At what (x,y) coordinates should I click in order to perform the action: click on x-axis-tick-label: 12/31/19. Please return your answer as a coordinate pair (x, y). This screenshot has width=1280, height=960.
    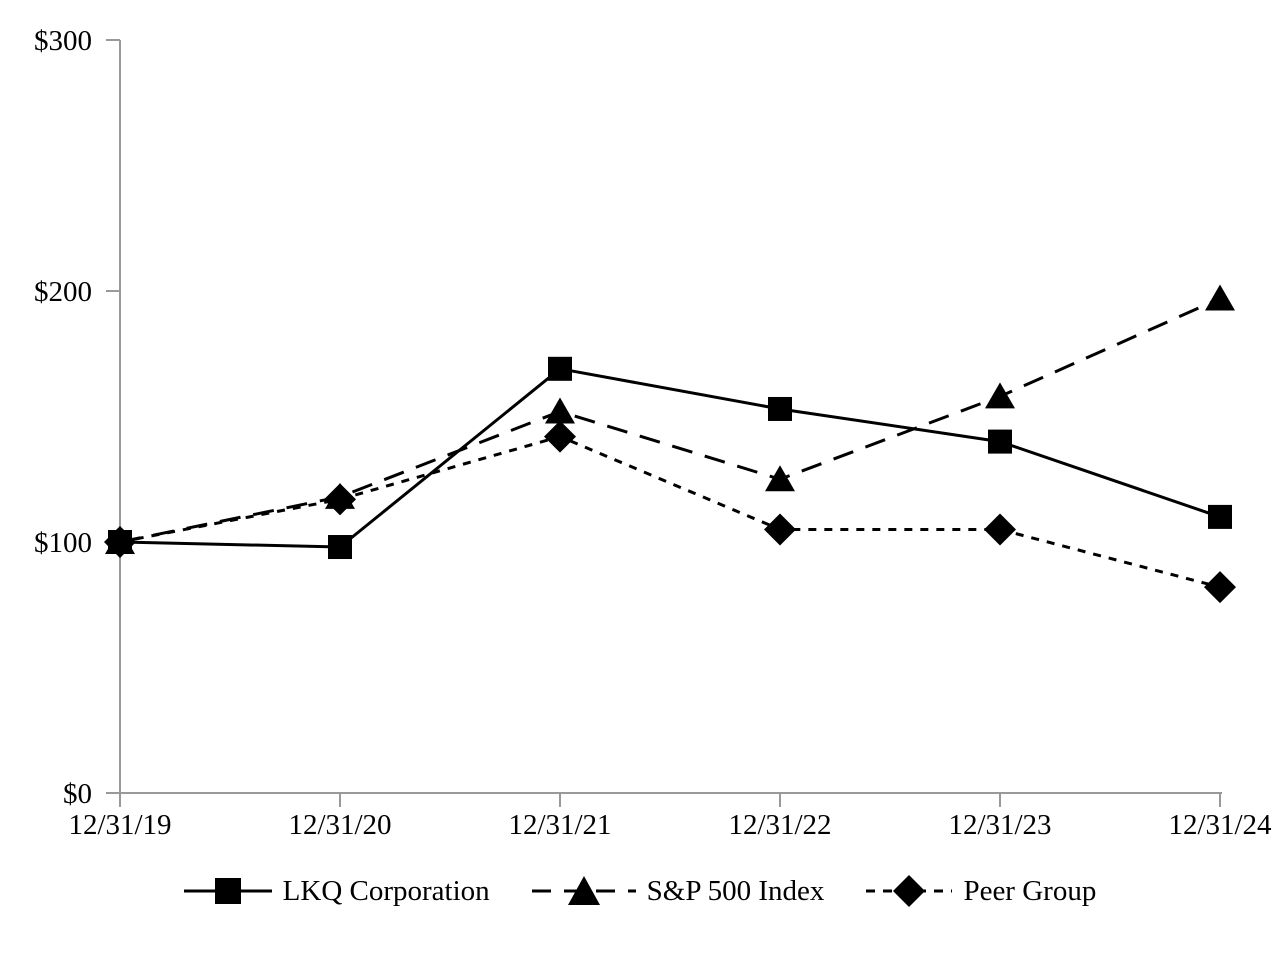
    Looking at the image, I should click on (119, 825).